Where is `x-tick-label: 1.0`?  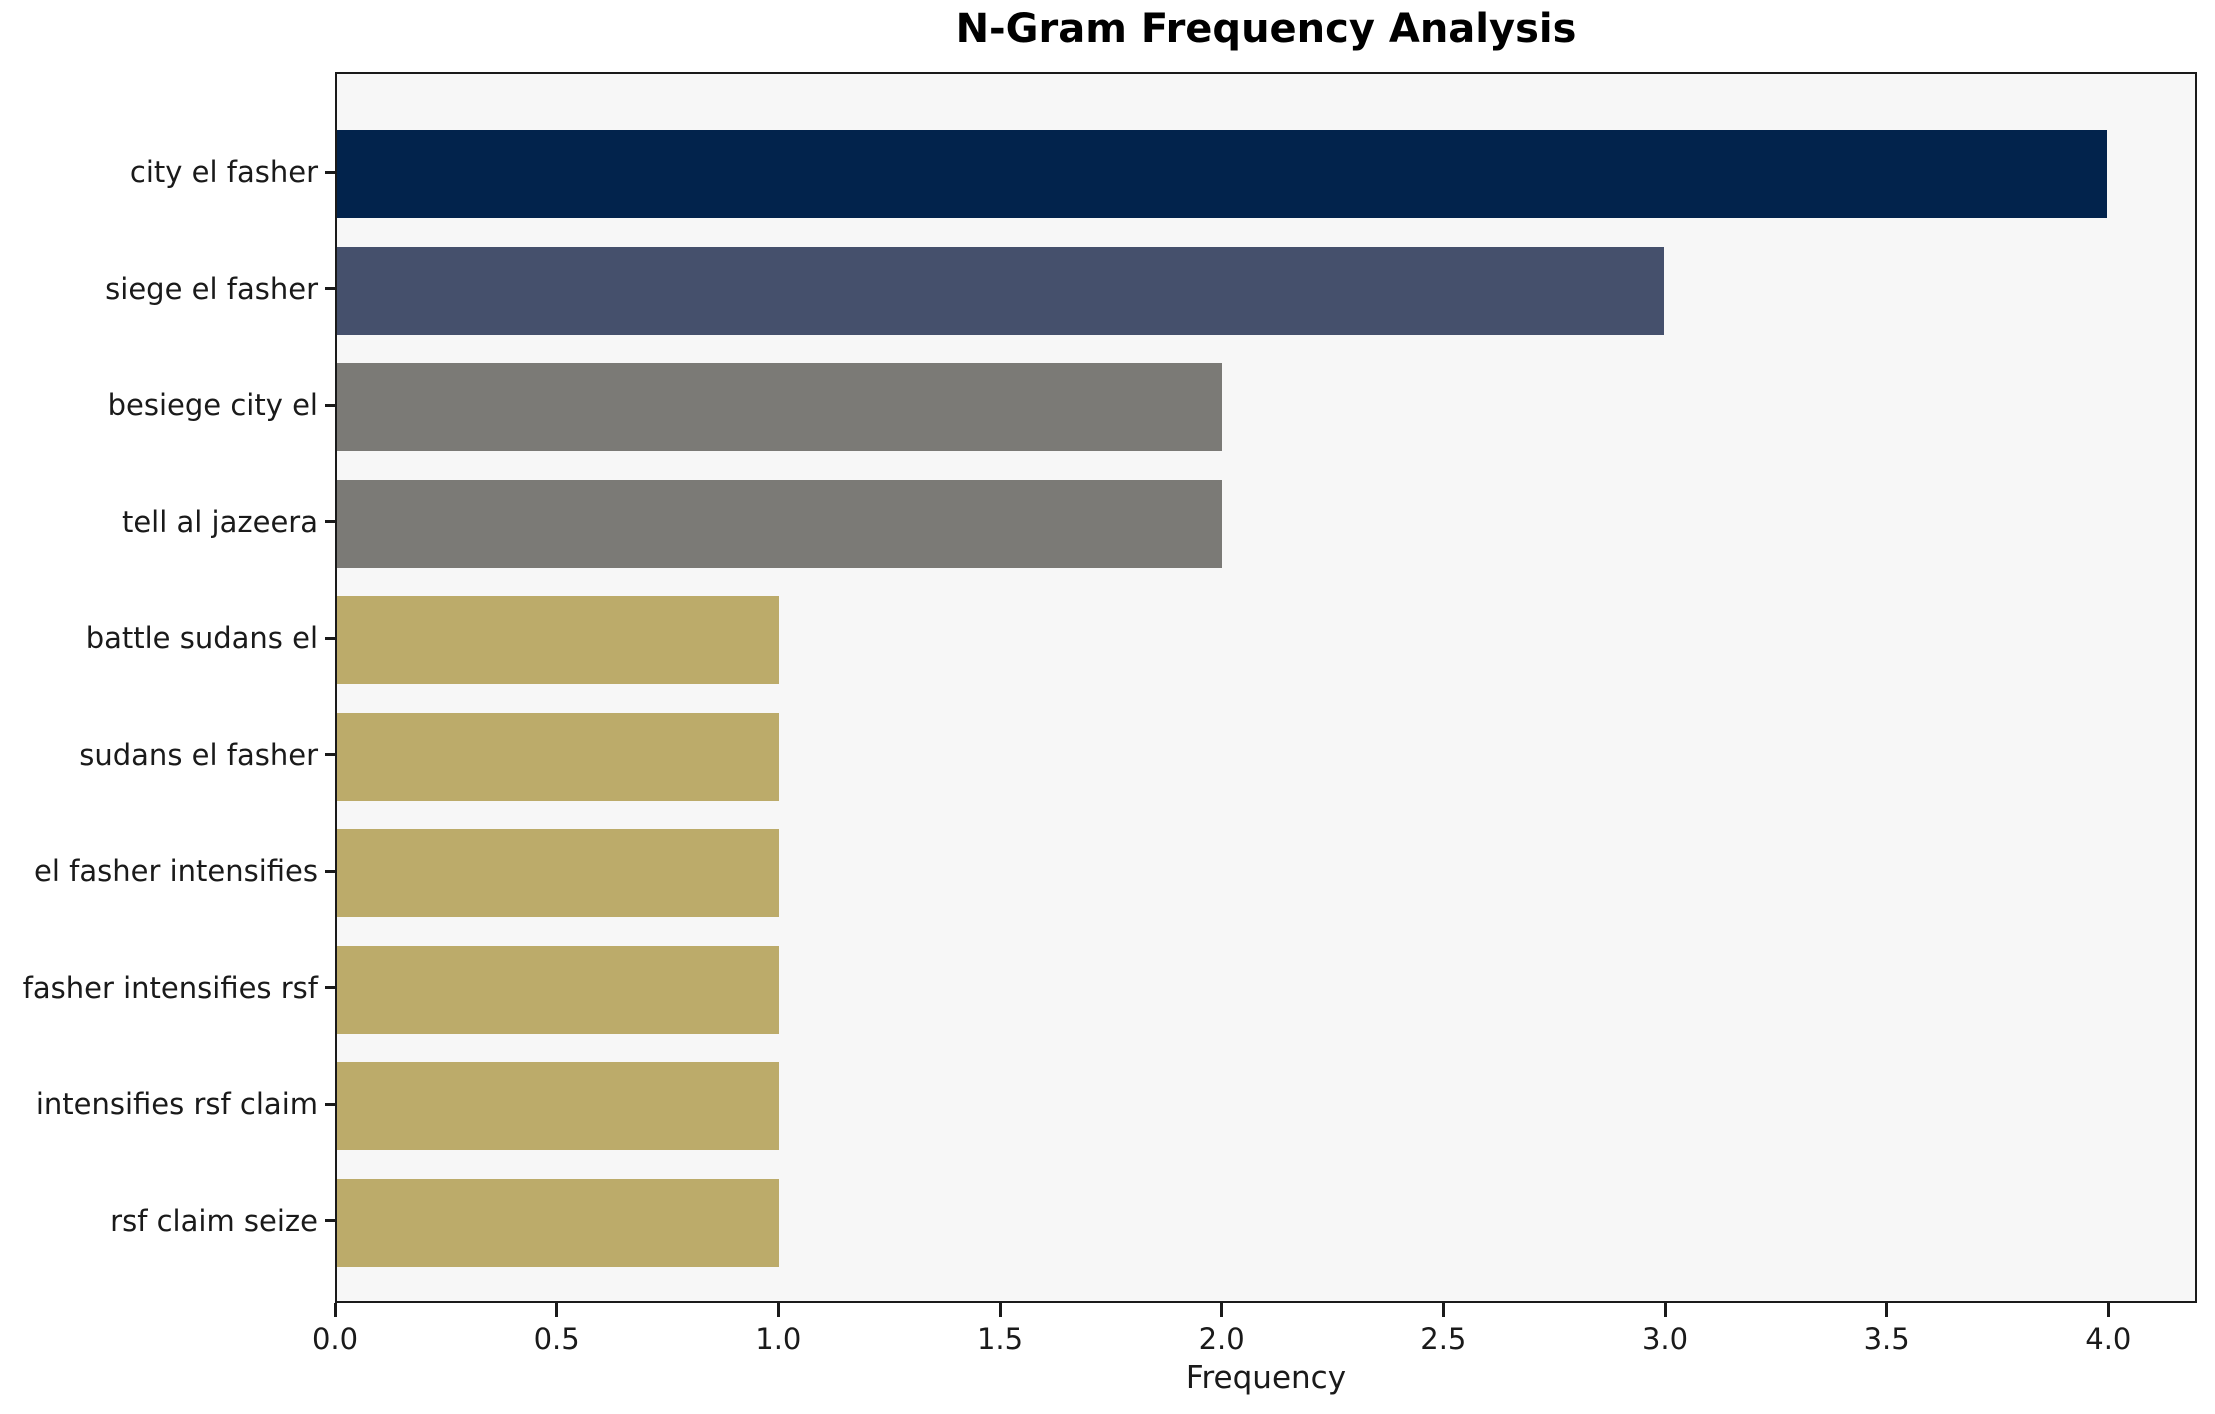 x-tick-label: 1.0 is located at coordinates (778, 1339).